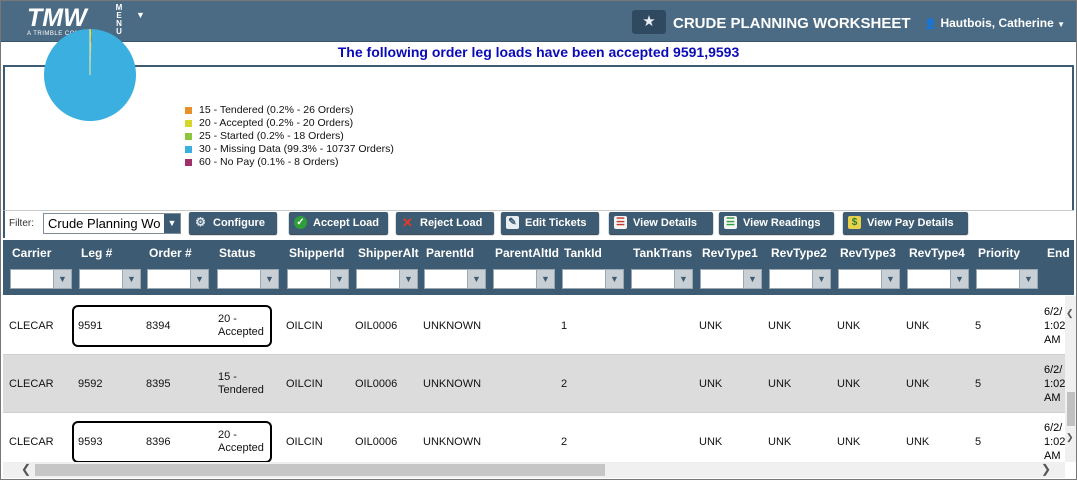  I want to click on user-menu: 👤 Hautbois, Catherine ▼, so click(994, 23).